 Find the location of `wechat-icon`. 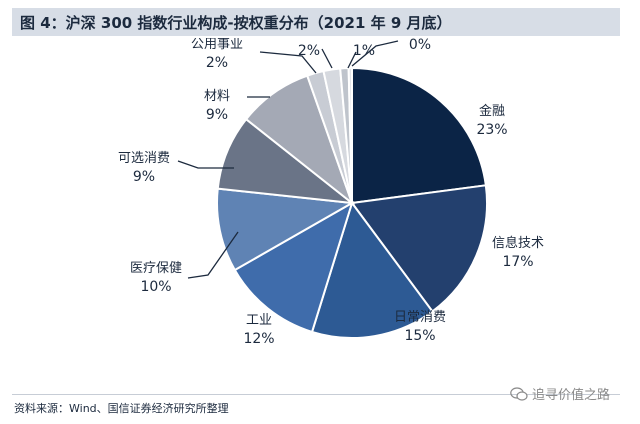

wechat-icon is located at coordinates (519, 393).